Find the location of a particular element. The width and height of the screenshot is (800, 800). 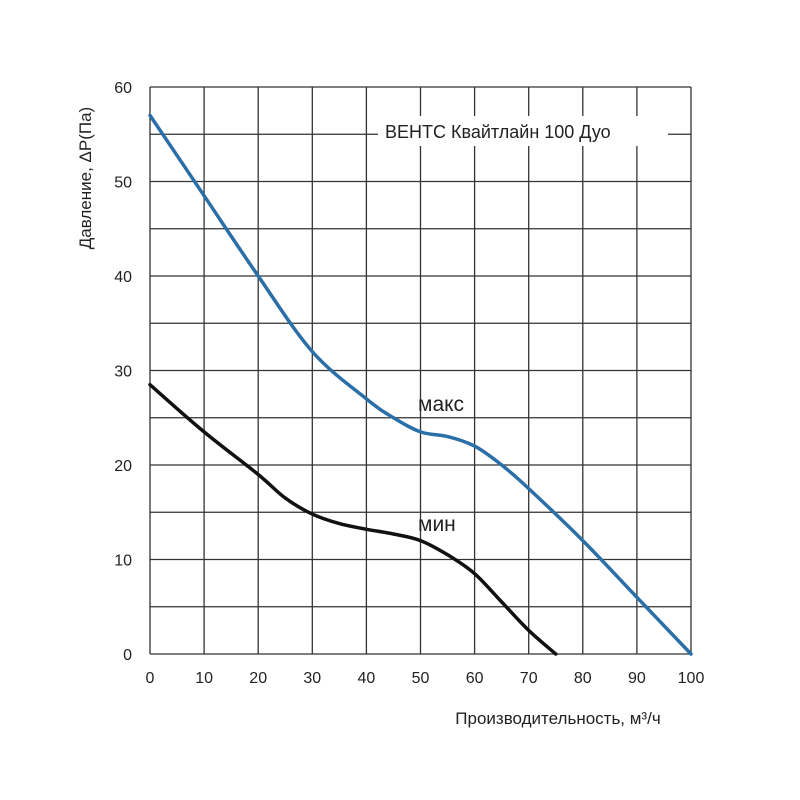

chart-title-background is located at coordinates (523, 131).